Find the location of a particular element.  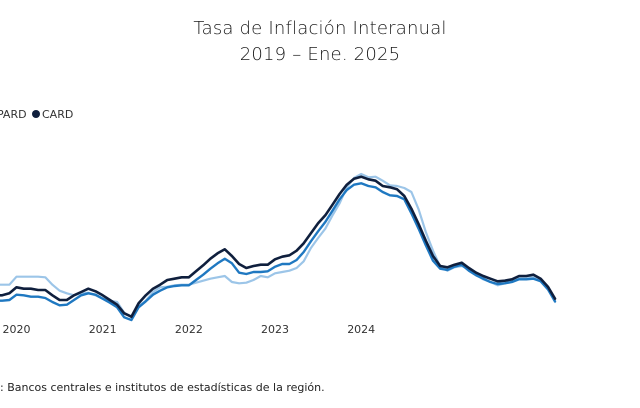

x-tick-label: 2023 is located at coordinates (275, 329).